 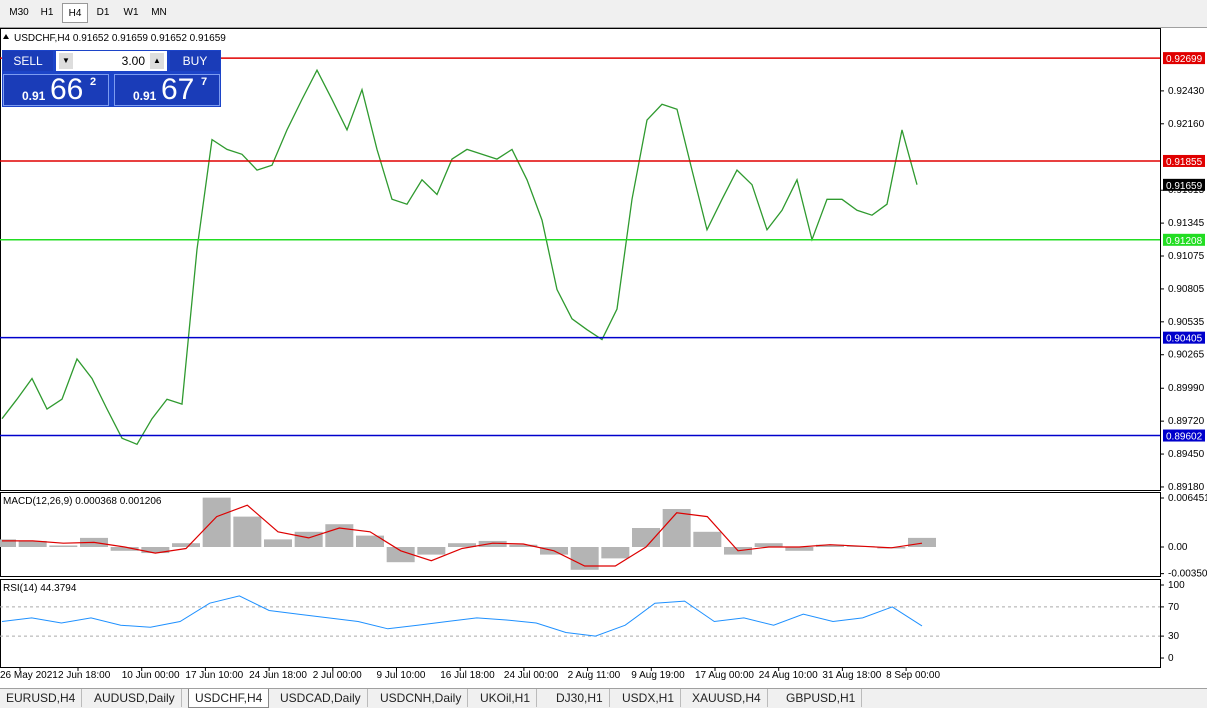 What do you see at coordinates (1186, 256) in the screenshot?
I see `y-tick-label: 0.91075` at bounding box center [1186, 256].